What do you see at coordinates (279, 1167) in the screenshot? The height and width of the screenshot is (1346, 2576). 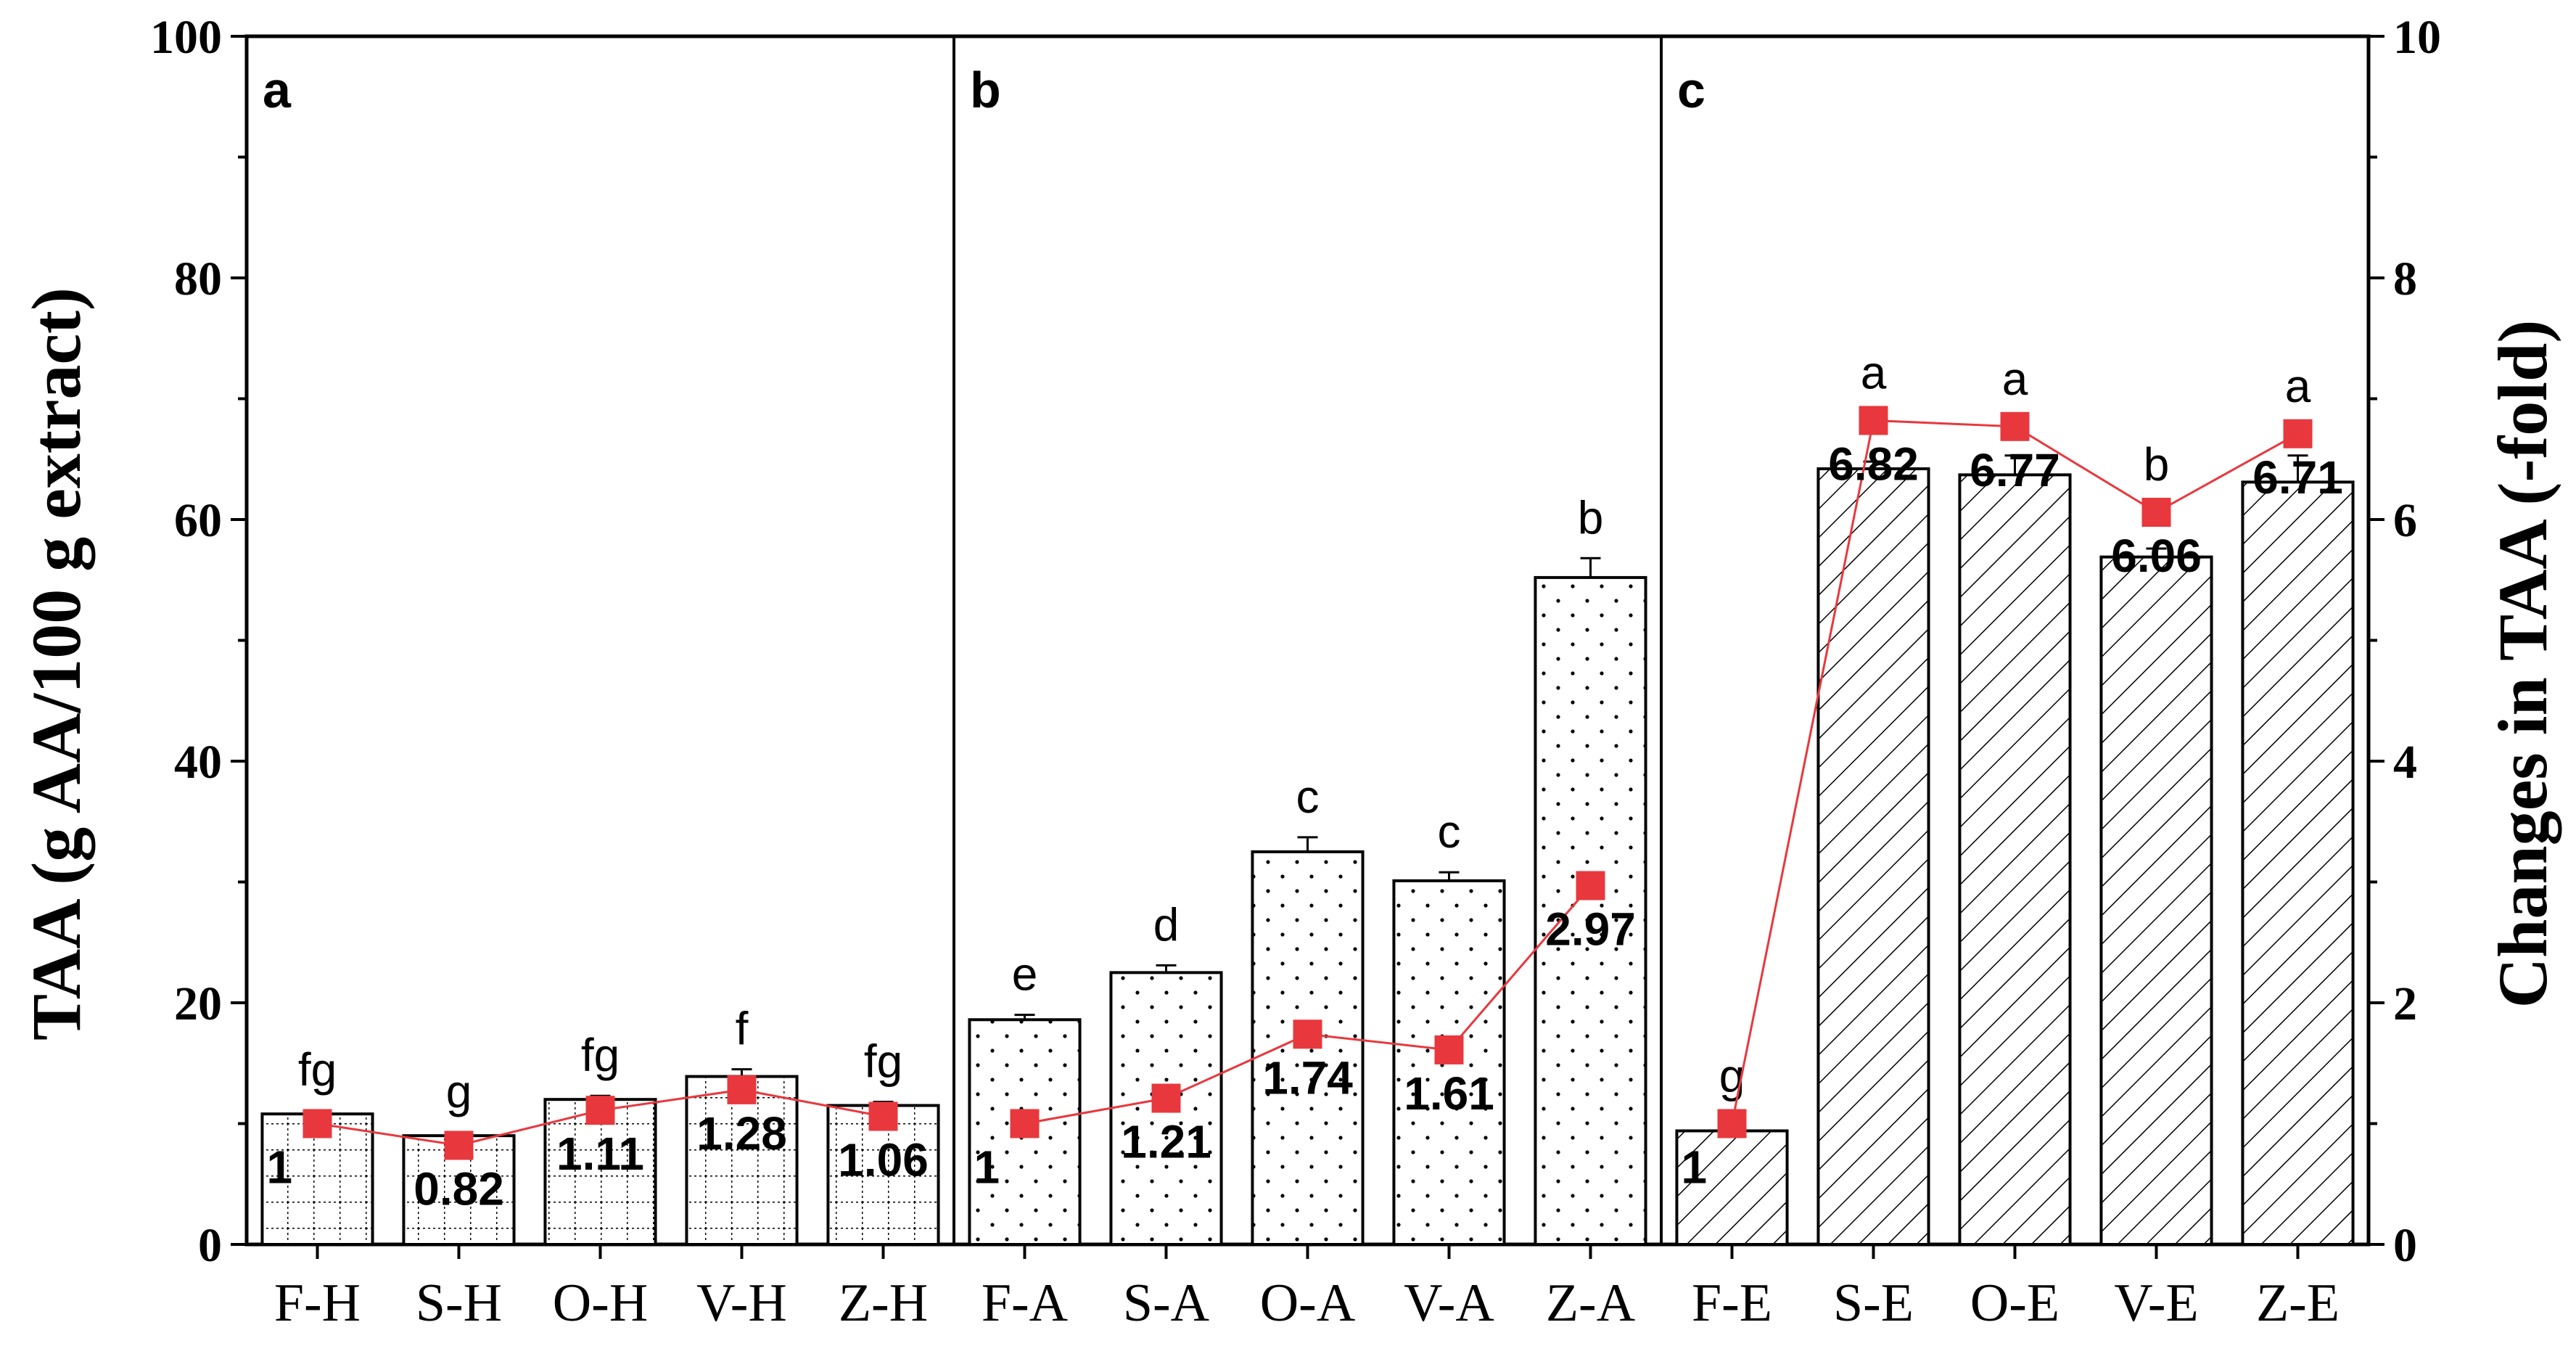 I see `fold-label-F-H: 1` at bounding box center [279, 1167].